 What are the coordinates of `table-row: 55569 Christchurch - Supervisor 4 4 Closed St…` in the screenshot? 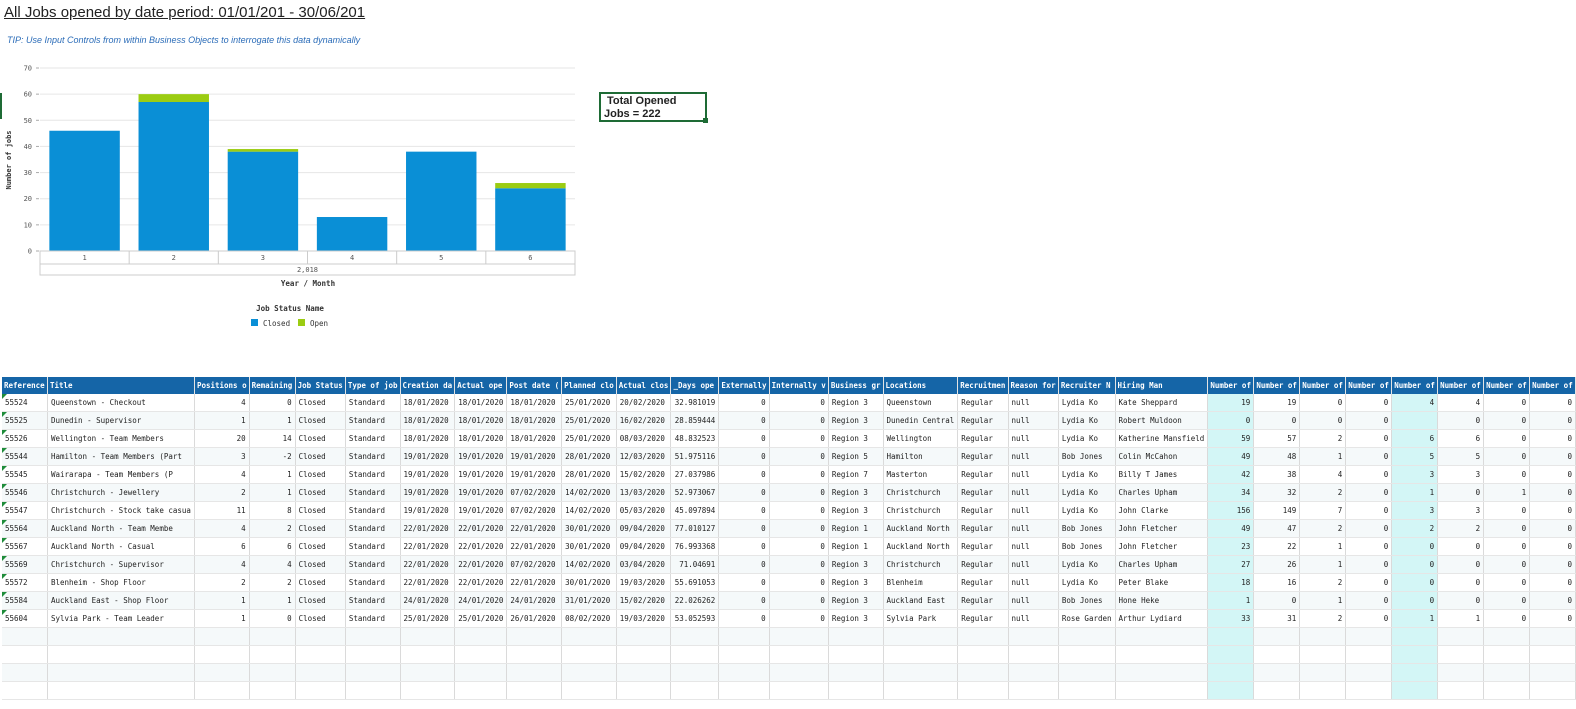 It's located at (789, 564).